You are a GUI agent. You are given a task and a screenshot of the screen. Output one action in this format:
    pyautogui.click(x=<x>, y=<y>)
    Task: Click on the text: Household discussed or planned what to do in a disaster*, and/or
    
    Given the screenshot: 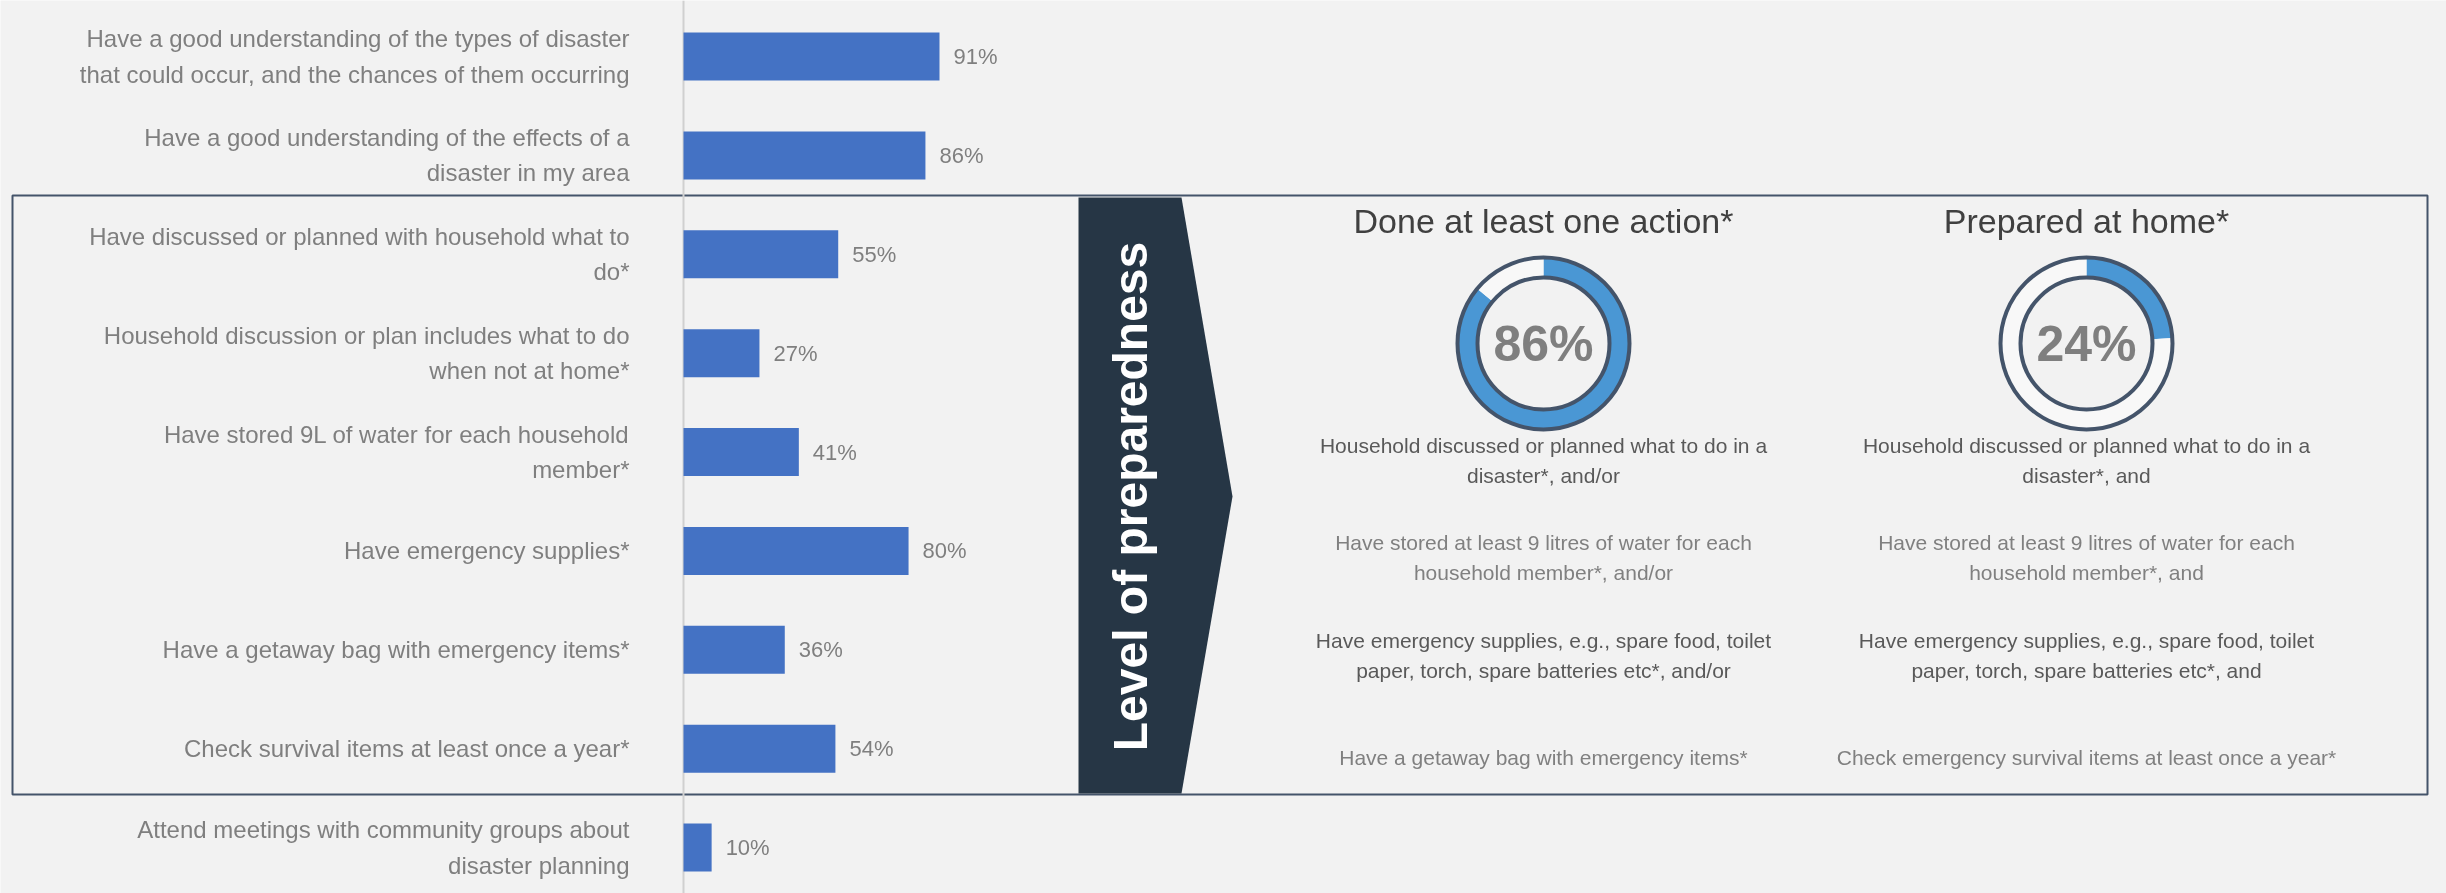 What is the action you would take?
    pyautogui.click(x=1543, y=460)
    